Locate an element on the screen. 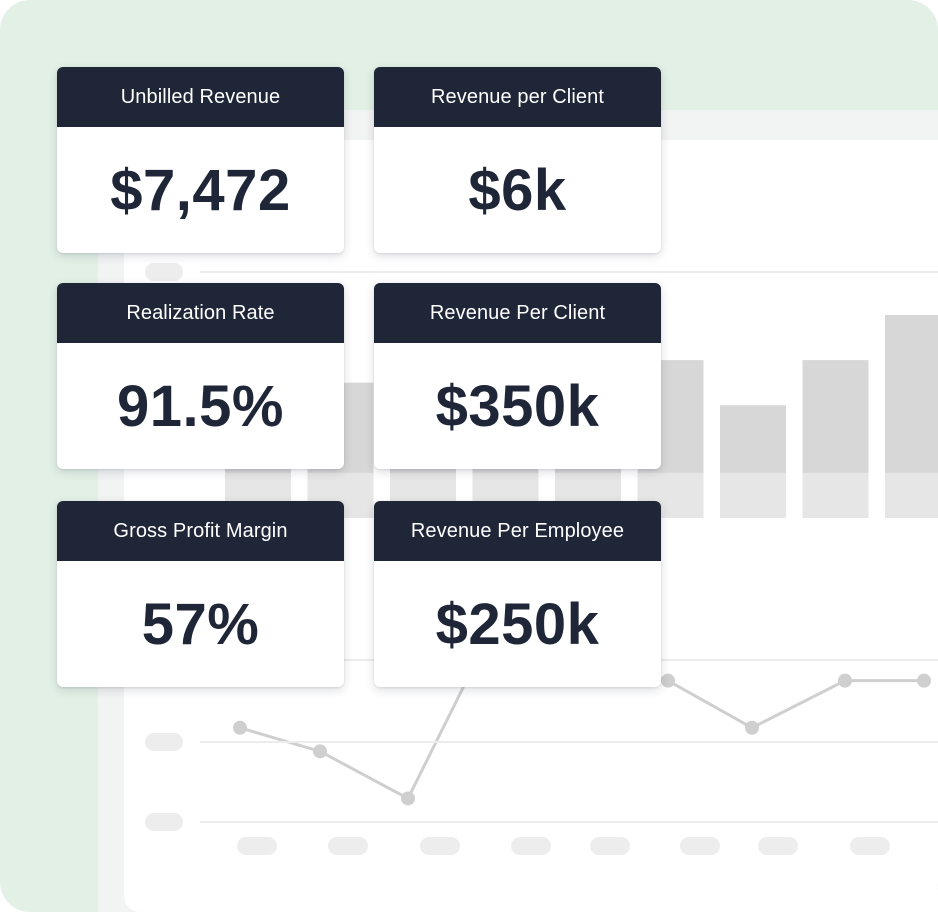 Image resolution: width=938 pixels, height=912 pixels. kpi-card-gross-profit-margin: Gross Profit Margin 57% is located at coordinates (200, 594).